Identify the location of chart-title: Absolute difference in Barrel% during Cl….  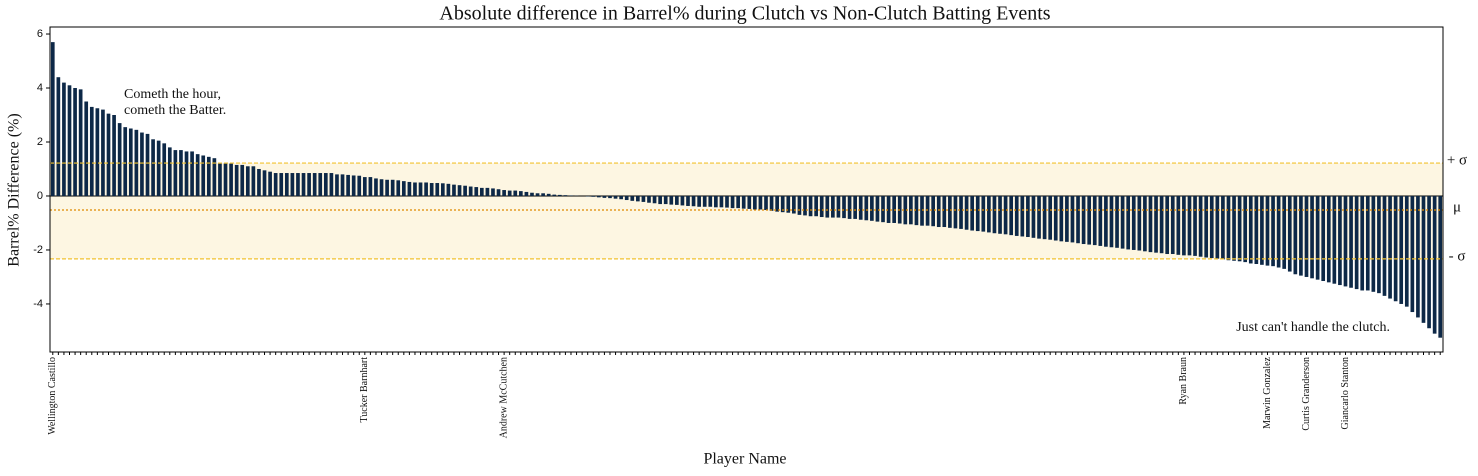
(744, 14).